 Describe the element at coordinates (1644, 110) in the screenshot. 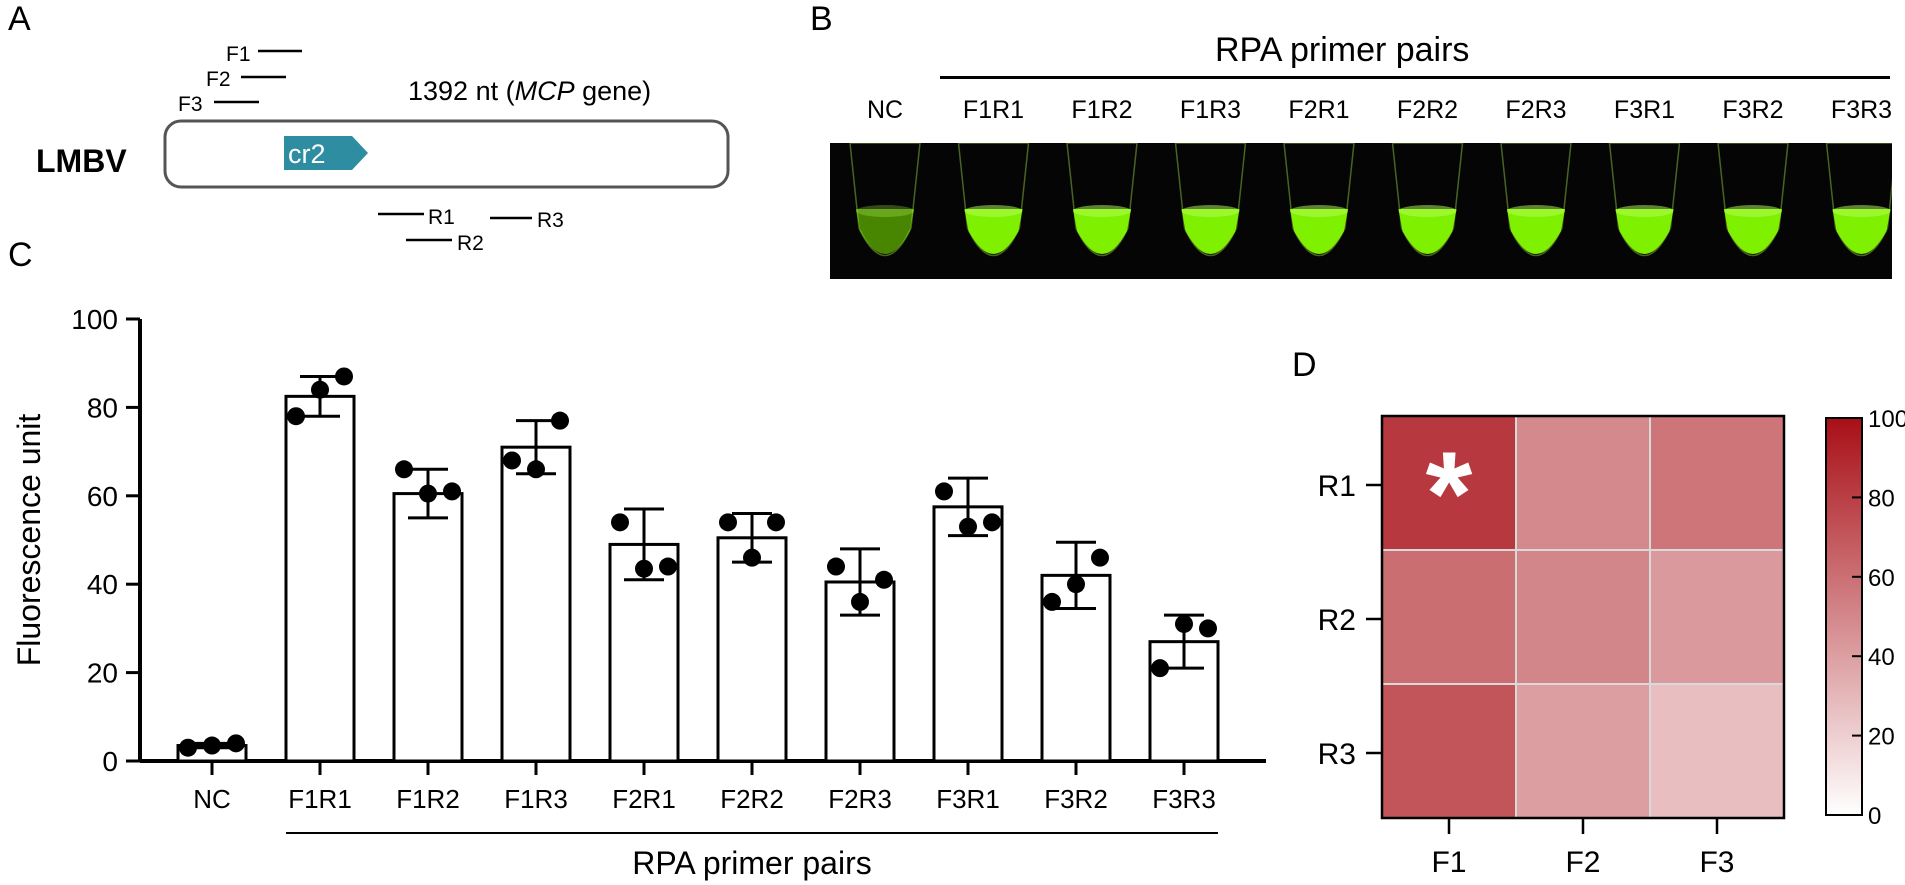

I see `tube-lane-label: F3R1` at that location.